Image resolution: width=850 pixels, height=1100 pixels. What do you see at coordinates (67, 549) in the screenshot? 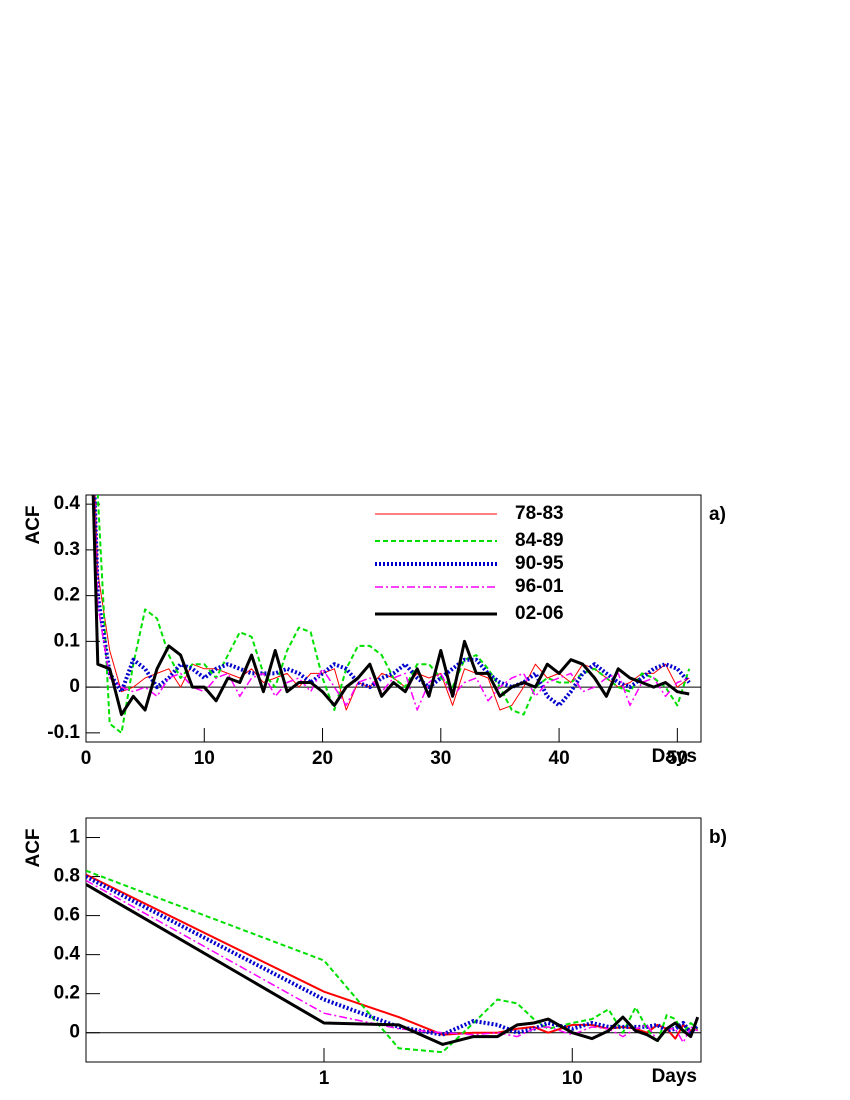
I see `y-tick-label: 0.3` at bounding box center [67, 549].